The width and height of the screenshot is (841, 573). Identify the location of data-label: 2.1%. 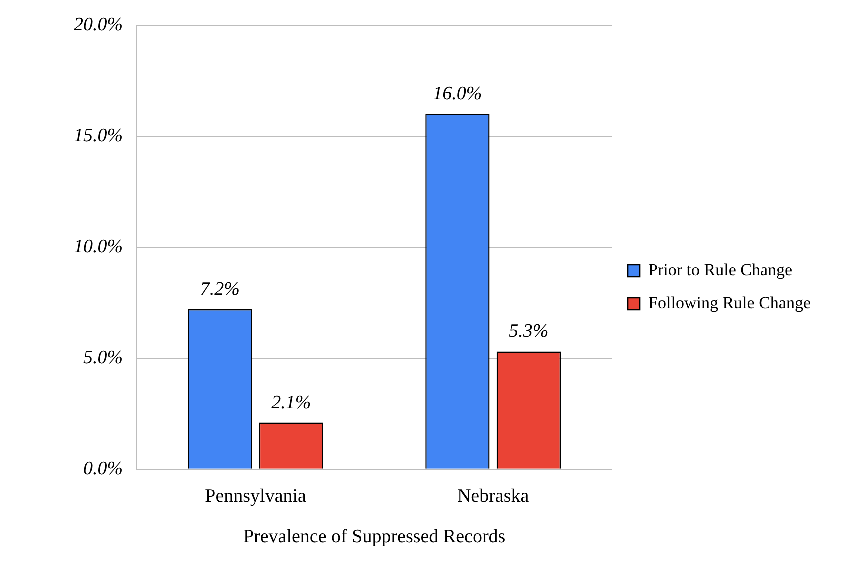
(292, 403).